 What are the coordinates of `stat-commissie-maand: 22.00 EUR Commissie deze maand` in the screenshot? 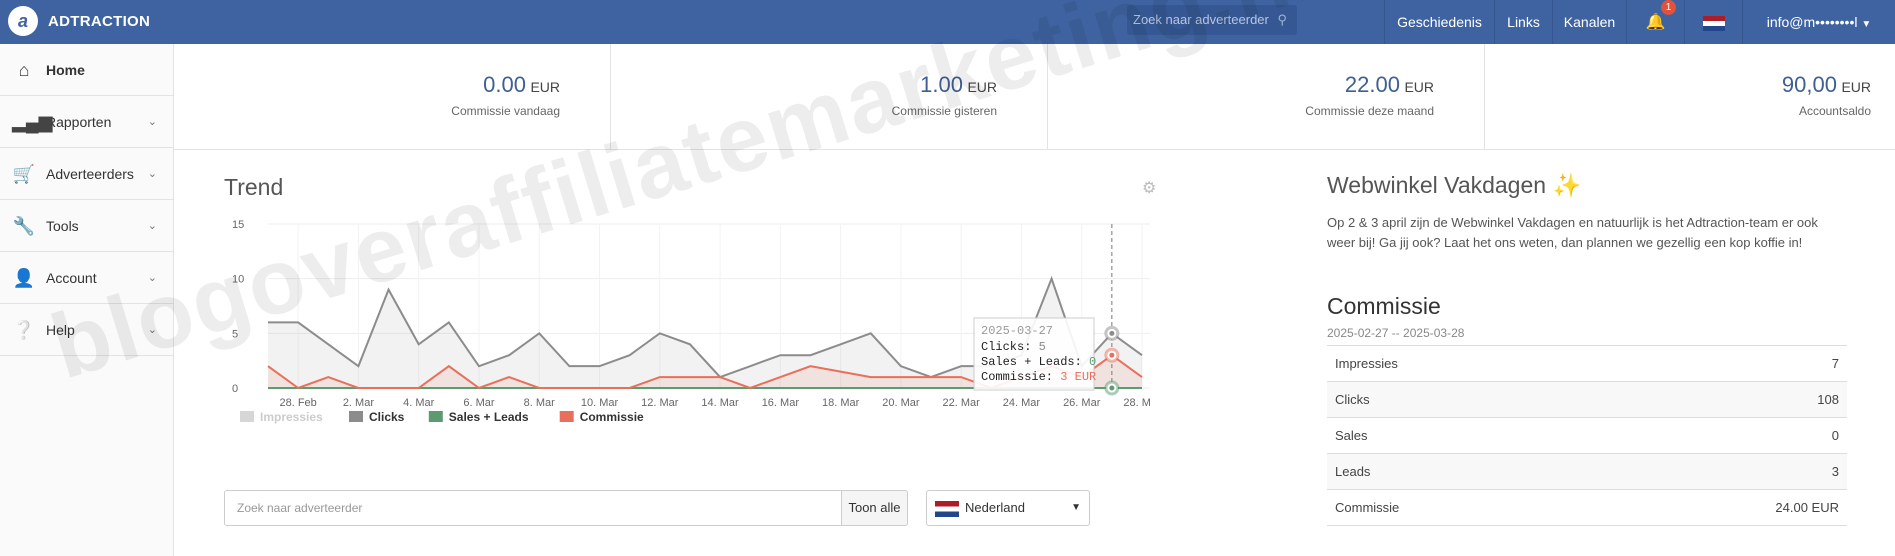 It's located at (1266, 96).